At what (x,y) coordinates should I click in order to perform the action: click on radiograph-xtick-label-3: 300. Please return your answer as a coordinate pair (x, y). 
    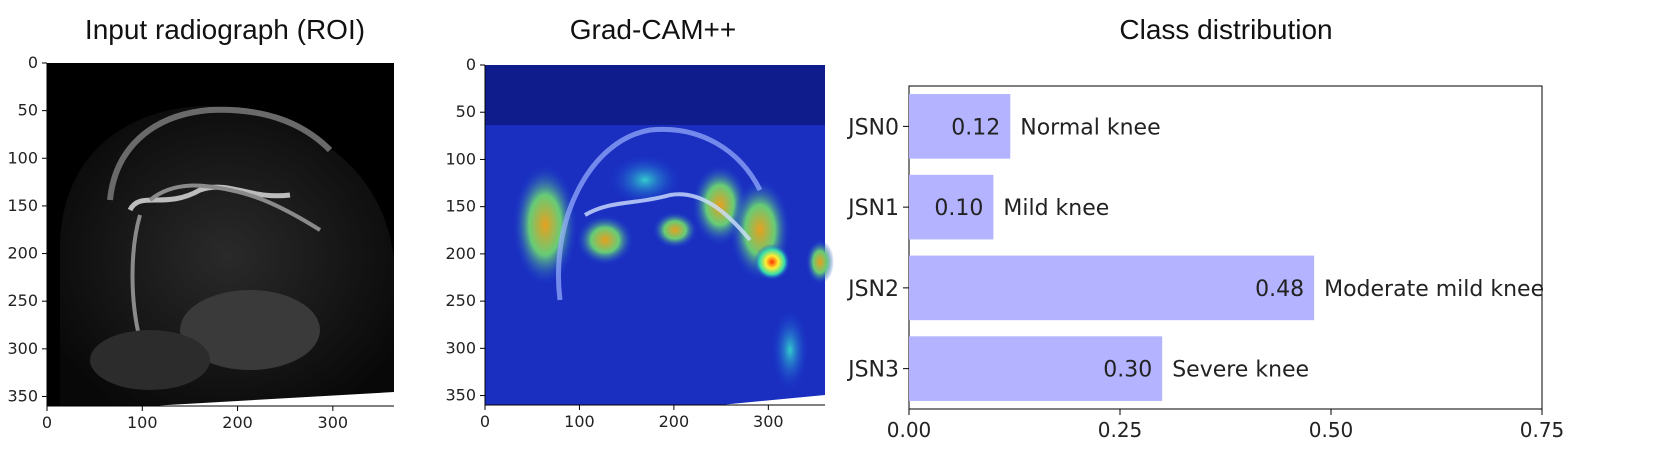
    Looking at the image, I should click on (333, 422).